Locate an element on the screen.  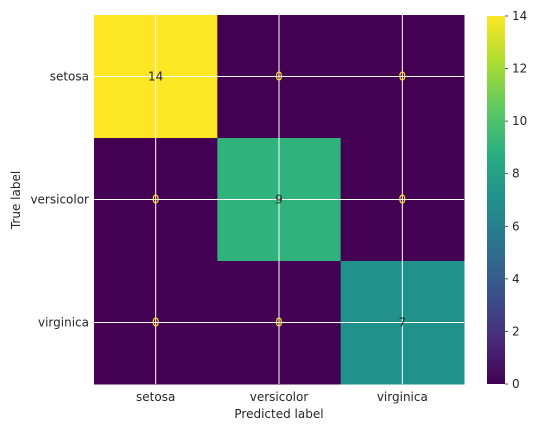
y-axis-ticks: setosa versicolor virginica is located at coordinates (59, 200).